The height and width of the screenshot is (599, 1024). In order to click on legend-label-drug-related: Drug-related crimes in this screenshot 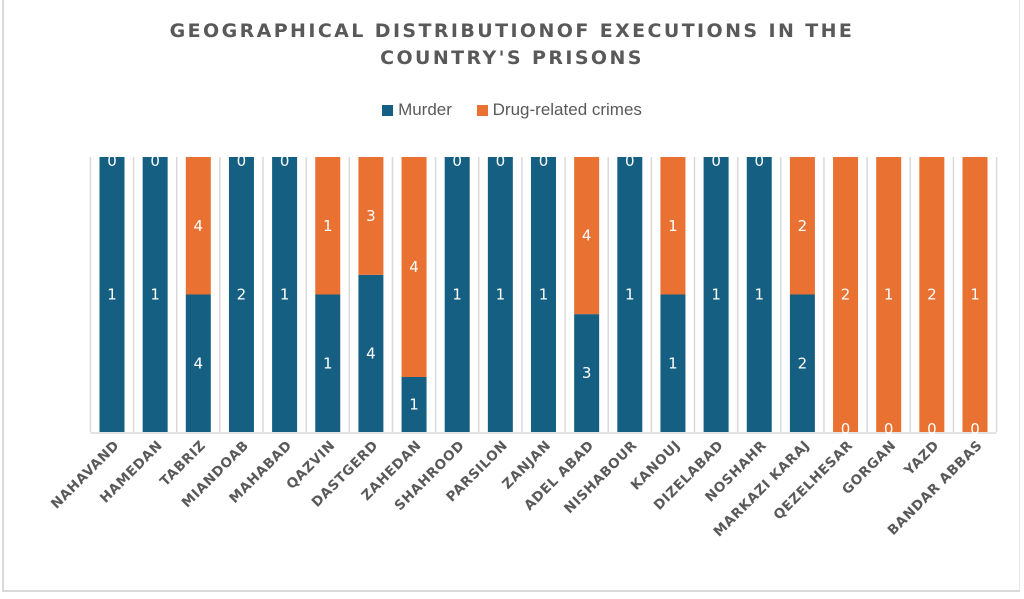, I will do `click(567, 109)`.